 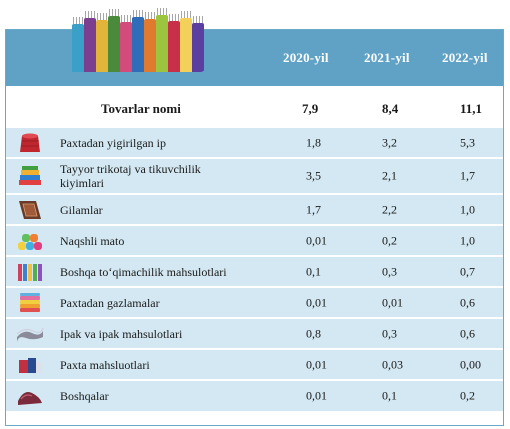 What do you see at coordinates (130, 176) in the screenshot?
I see `row-label: Tayyor trikotaj va tikuvchilik kiyimlari` at bounding box center [130, 176].